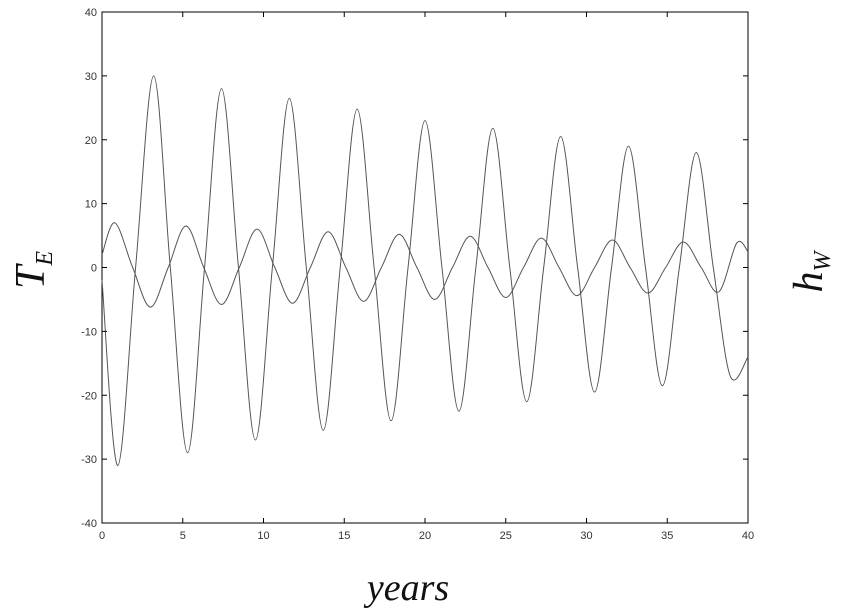  What do you see at coordinates (406, 587) in the screenshot?
I see `x-axis-label: years` at bounding box center [406, 587].